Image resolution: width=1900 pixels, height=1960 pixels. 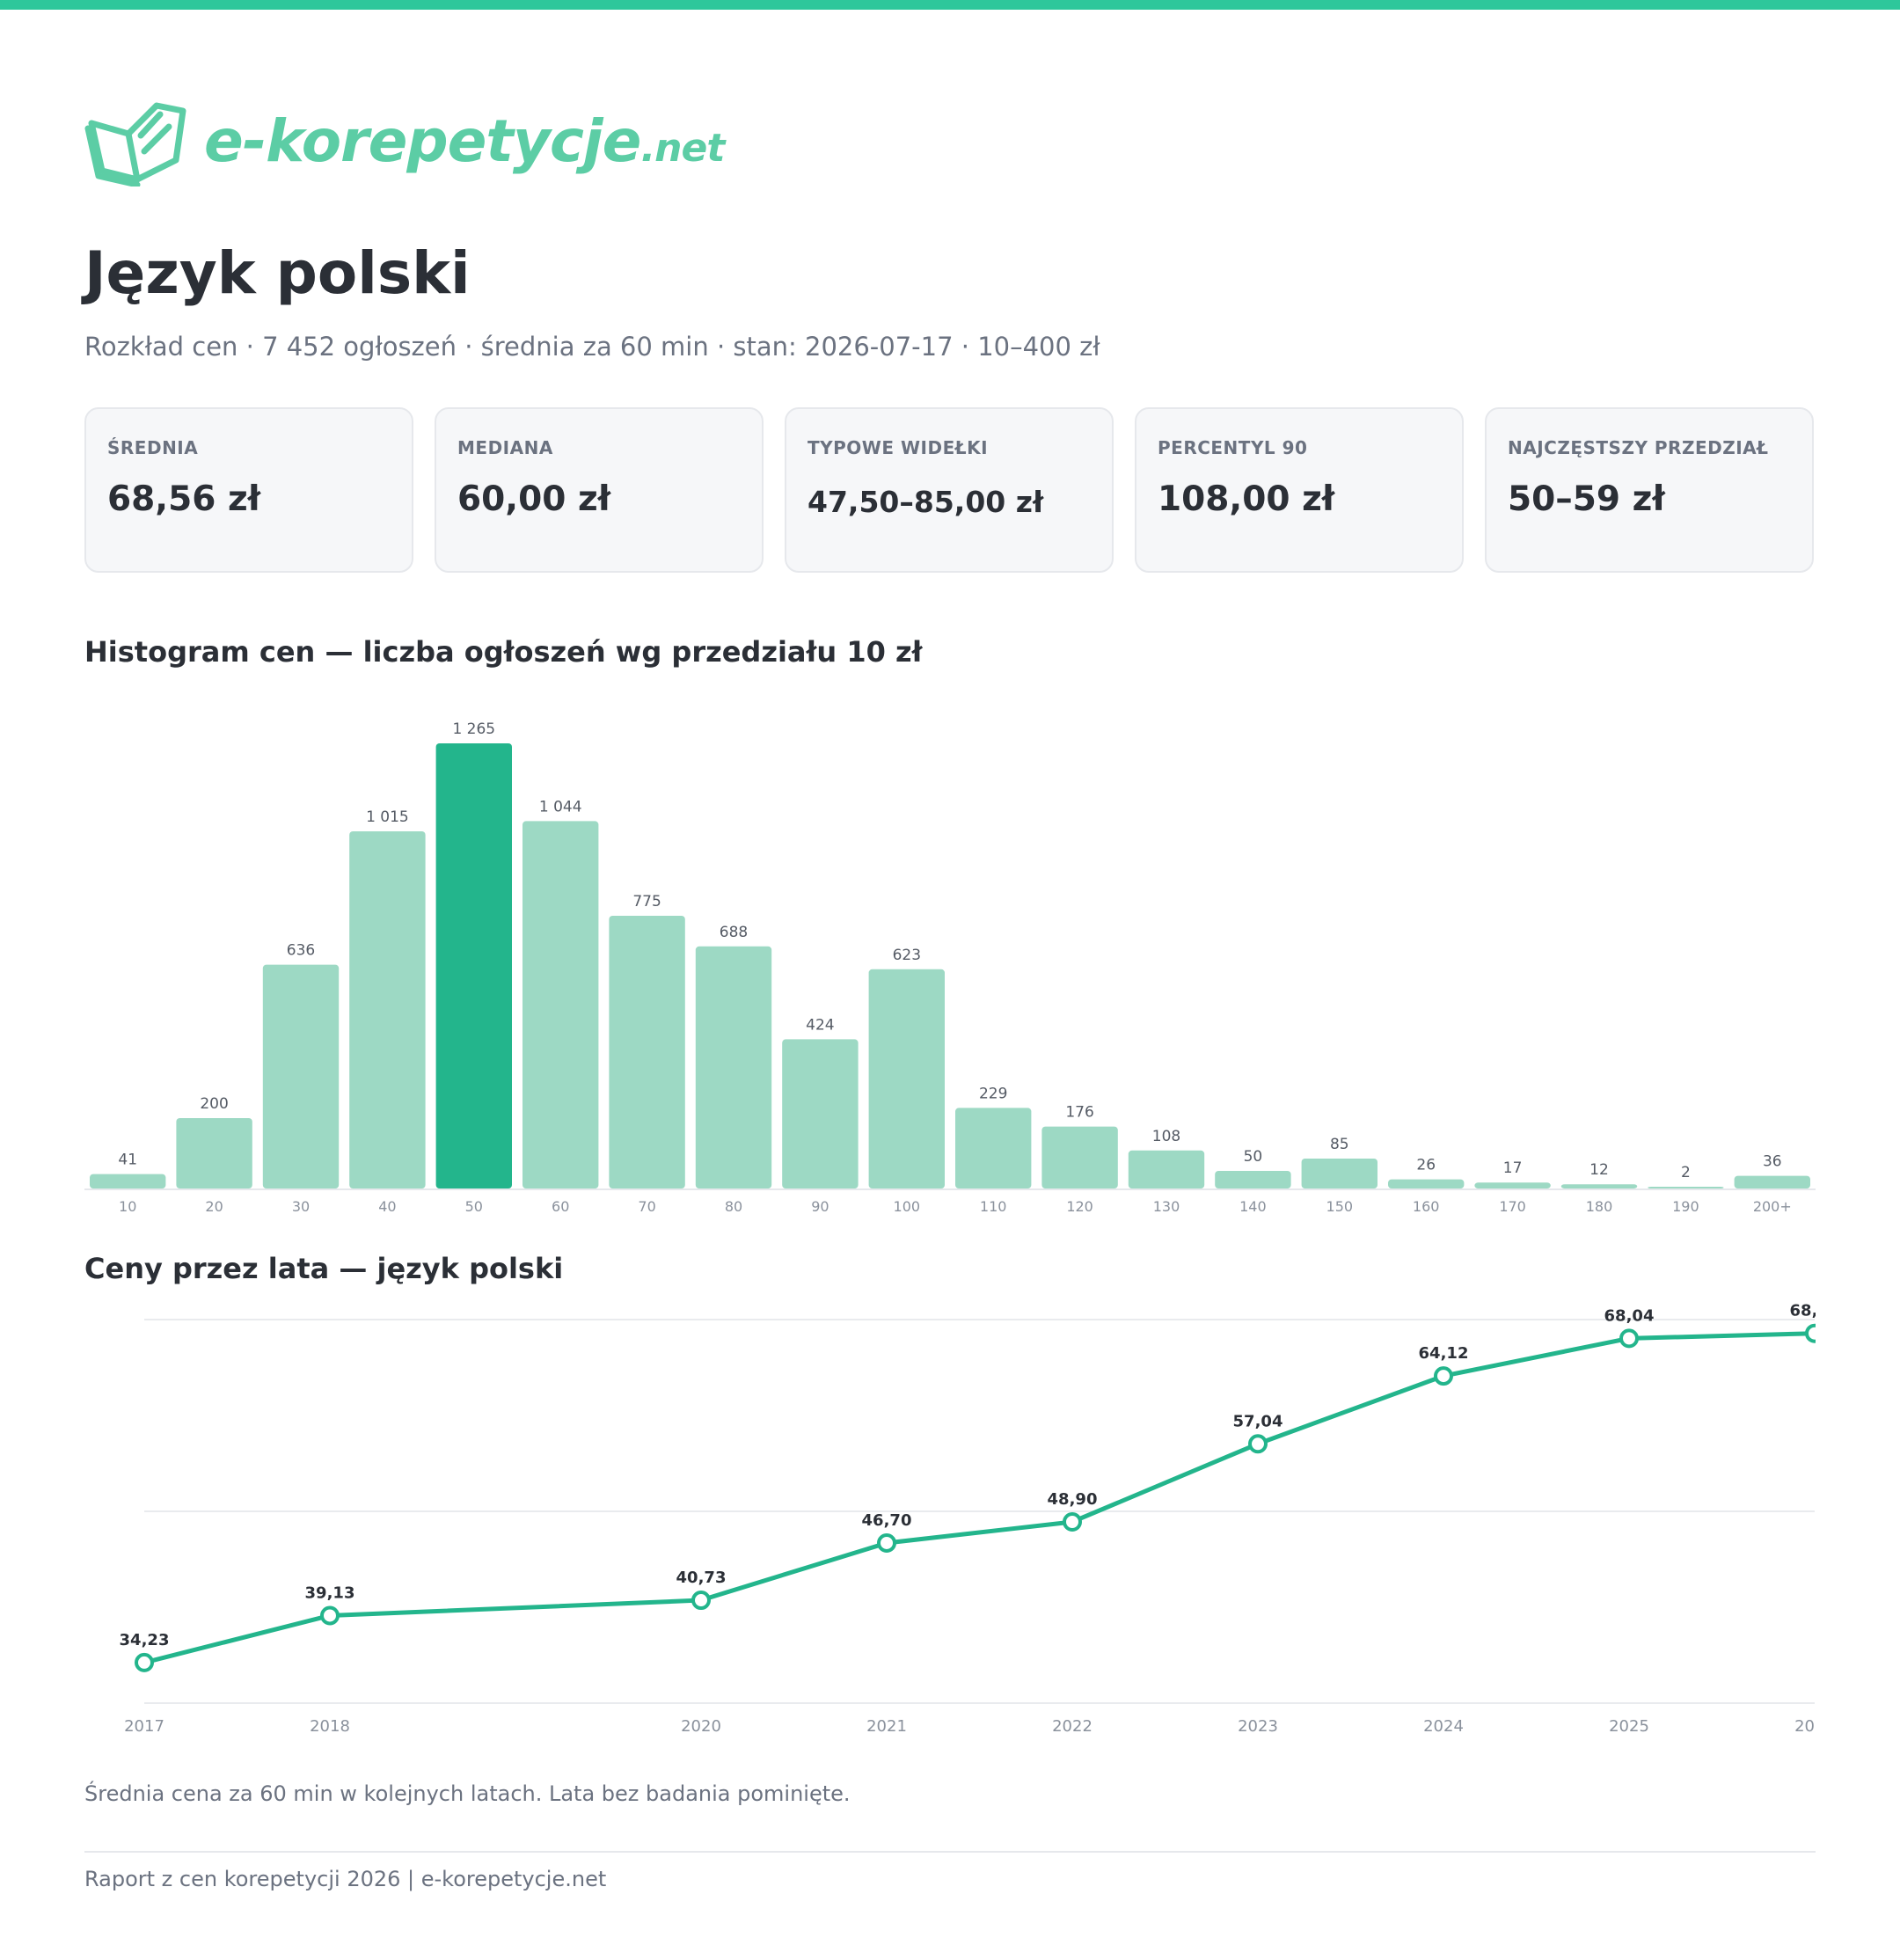 What do you see at coordinates (560, 1206) in the screenshot?
I see `histogram-tick-label: 60` at bounding box center [560, 1206].